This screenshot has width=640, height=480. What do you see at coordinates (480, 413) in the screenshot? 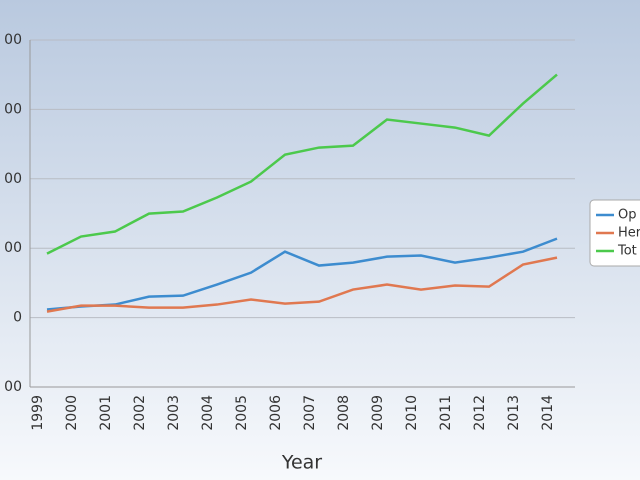
I see `x-tick-label: 2012` at bounding box center [480, 413].